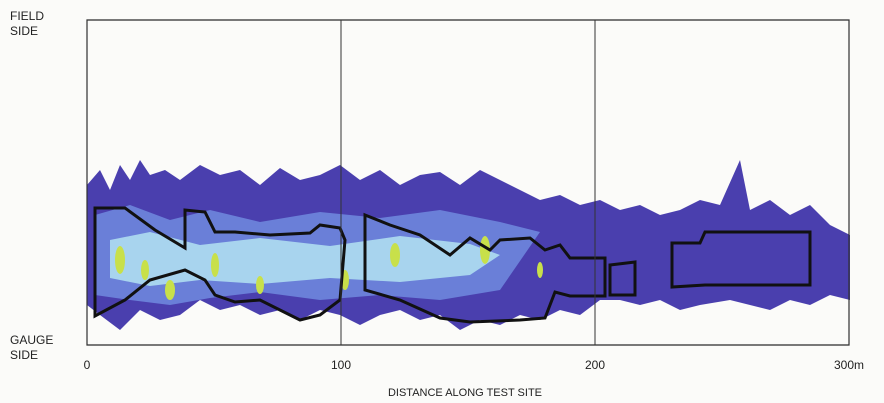 This screenshot has width=884, height=403. Describe the element at coordinates (595, 365) in the screenshot. I see `x-tick-label: 200` at that location.